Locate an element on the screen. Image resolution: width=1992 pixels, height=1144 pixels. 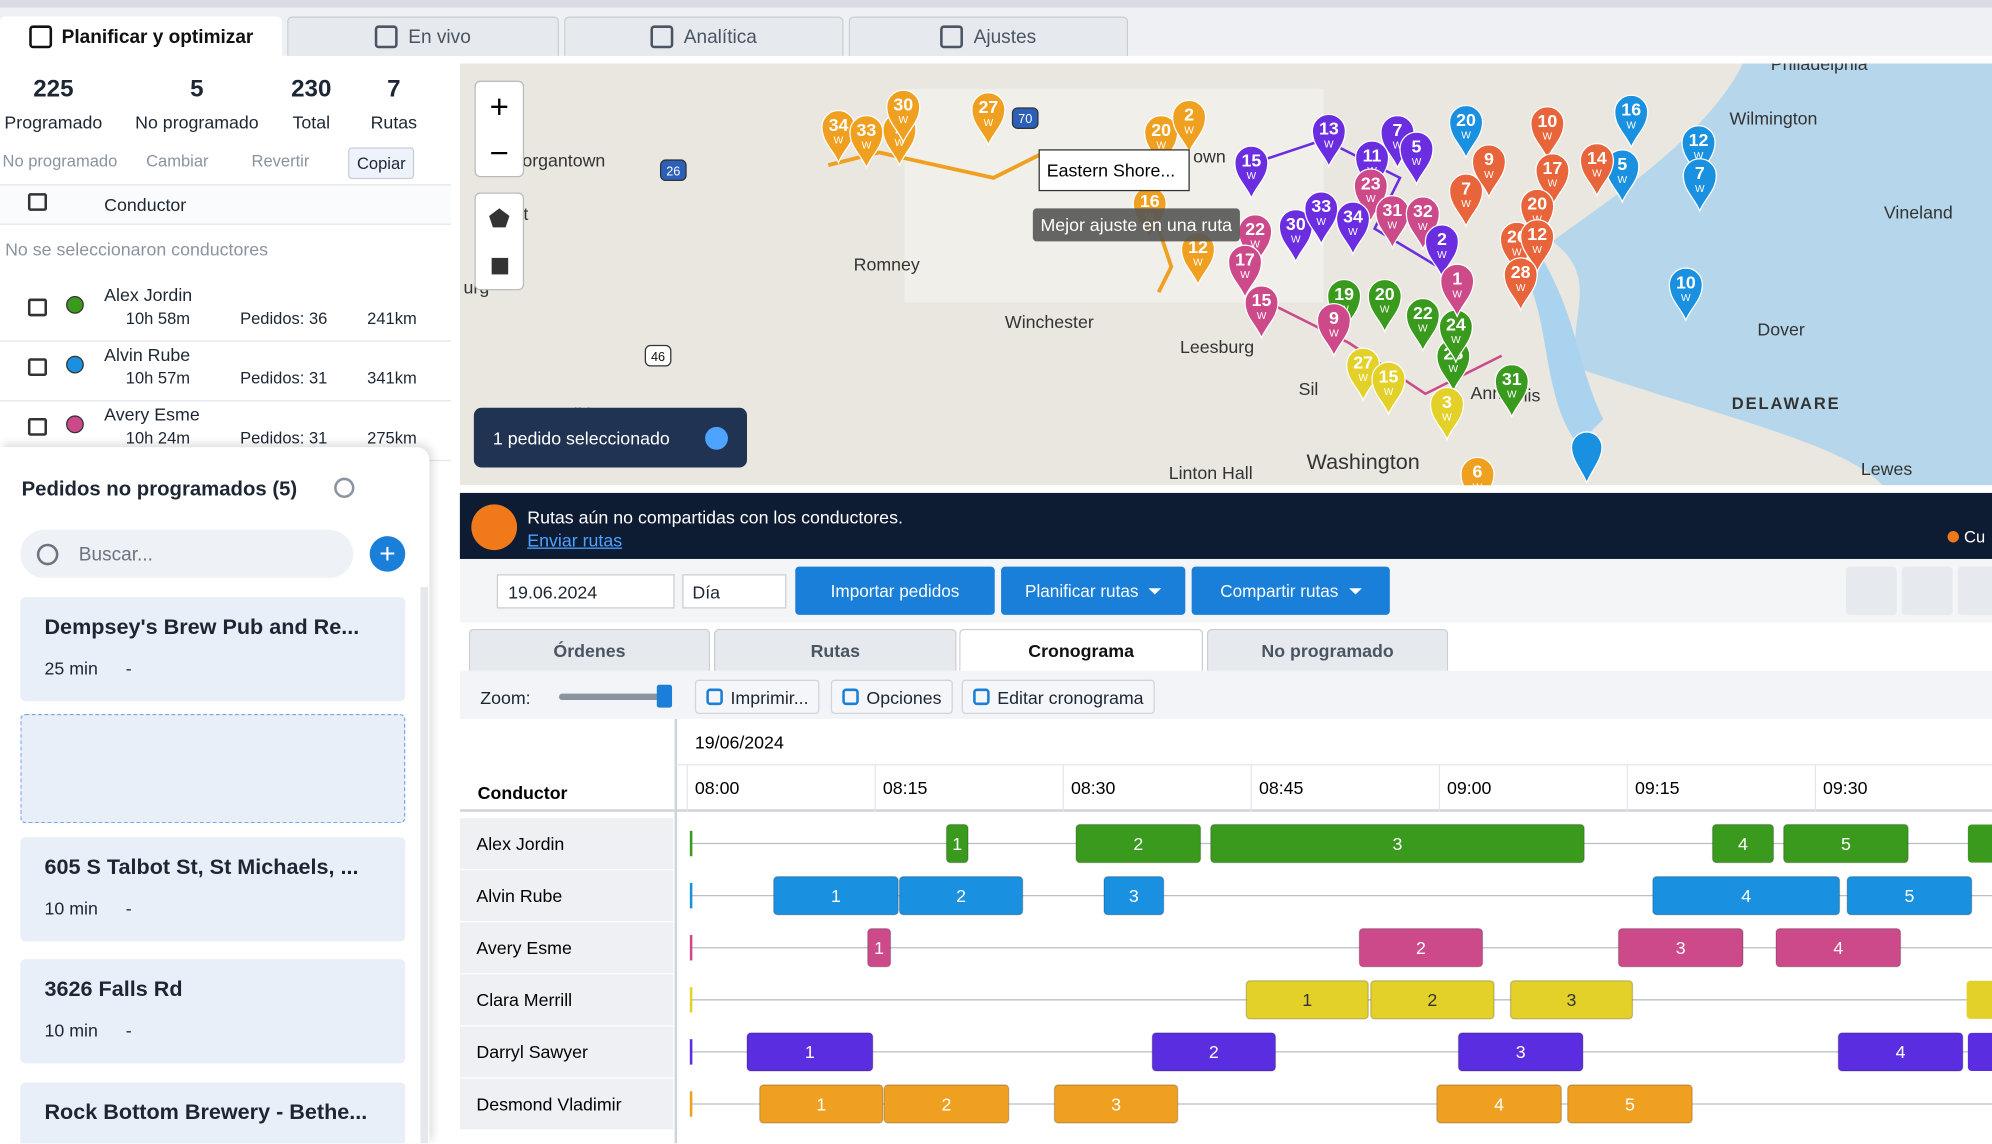
banner-link: Enviar rutas is located at coordinates (575, 540).